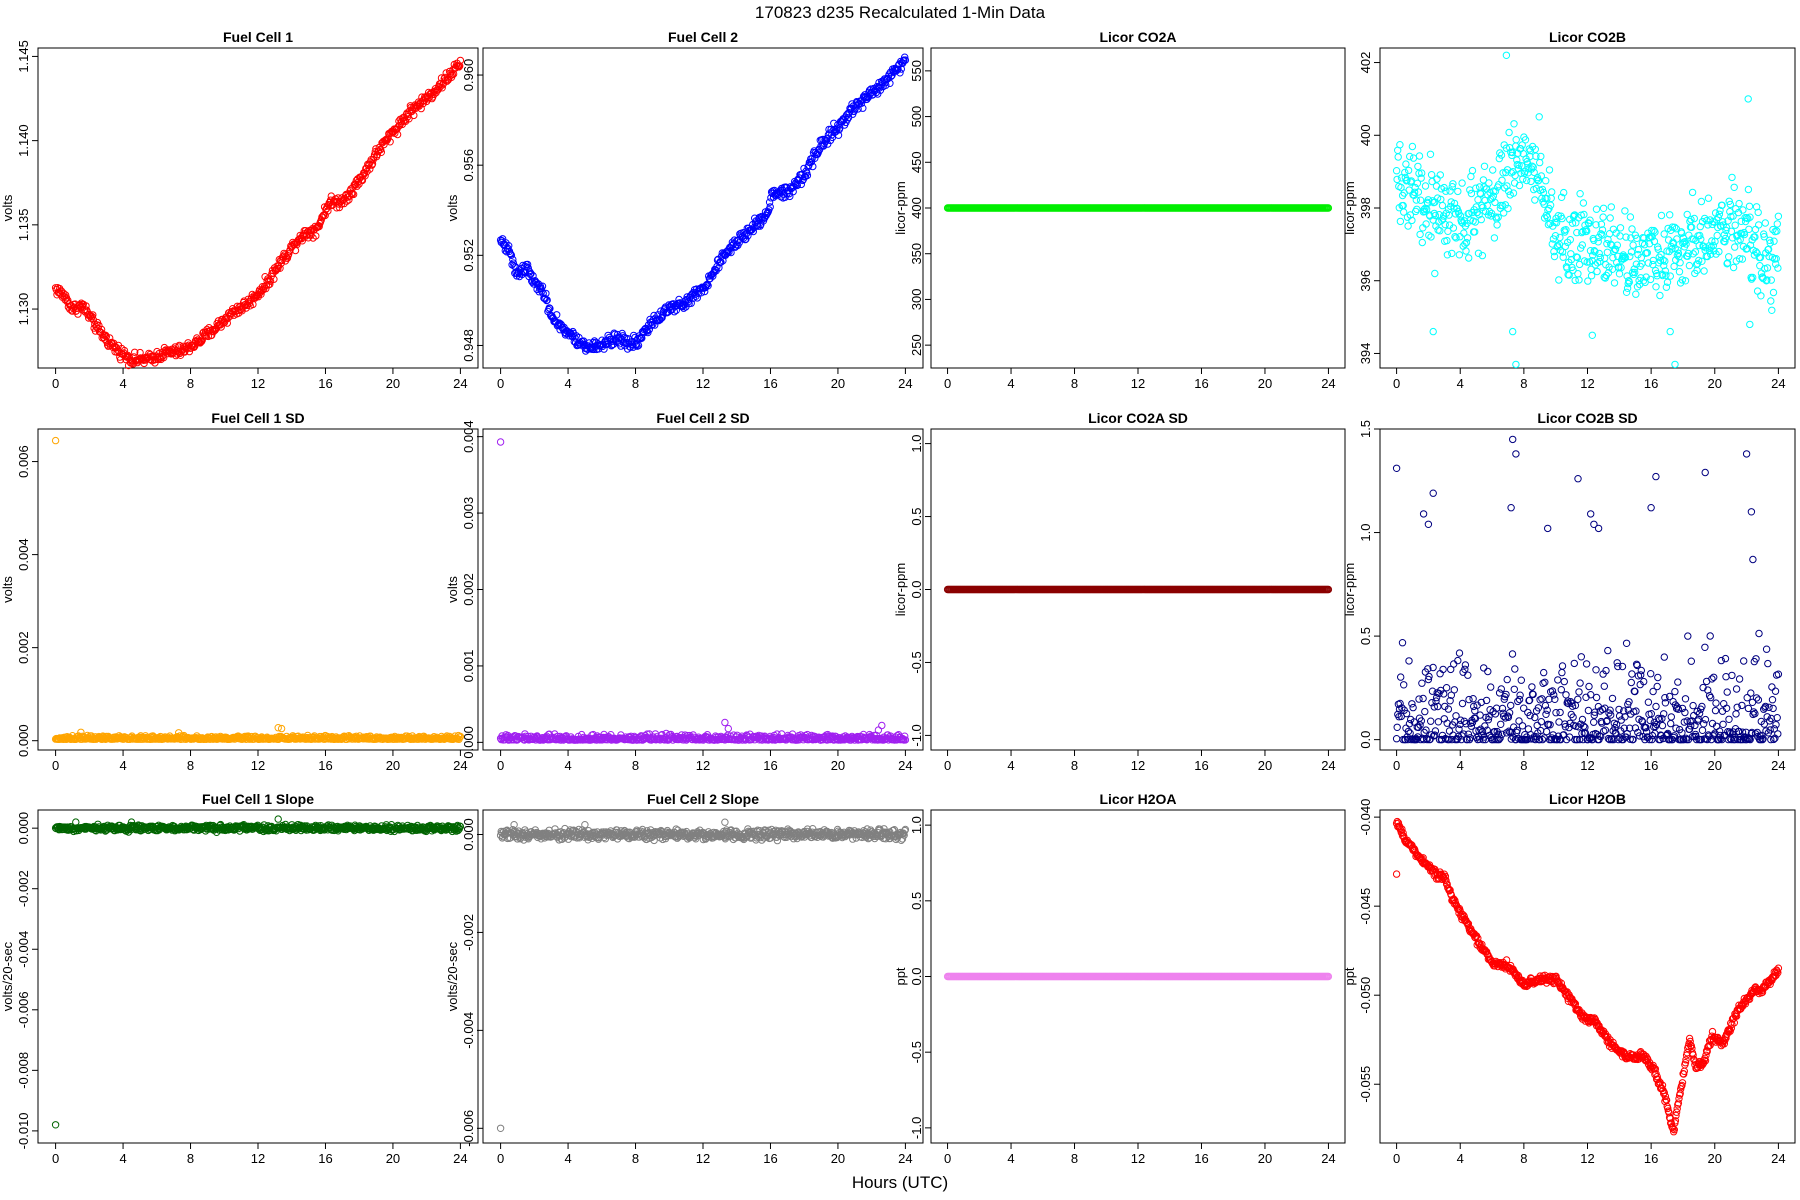 This screenshot has width=1800, height=1200. I want to click on y-tick-label: -0.008, so click(23, 1070).